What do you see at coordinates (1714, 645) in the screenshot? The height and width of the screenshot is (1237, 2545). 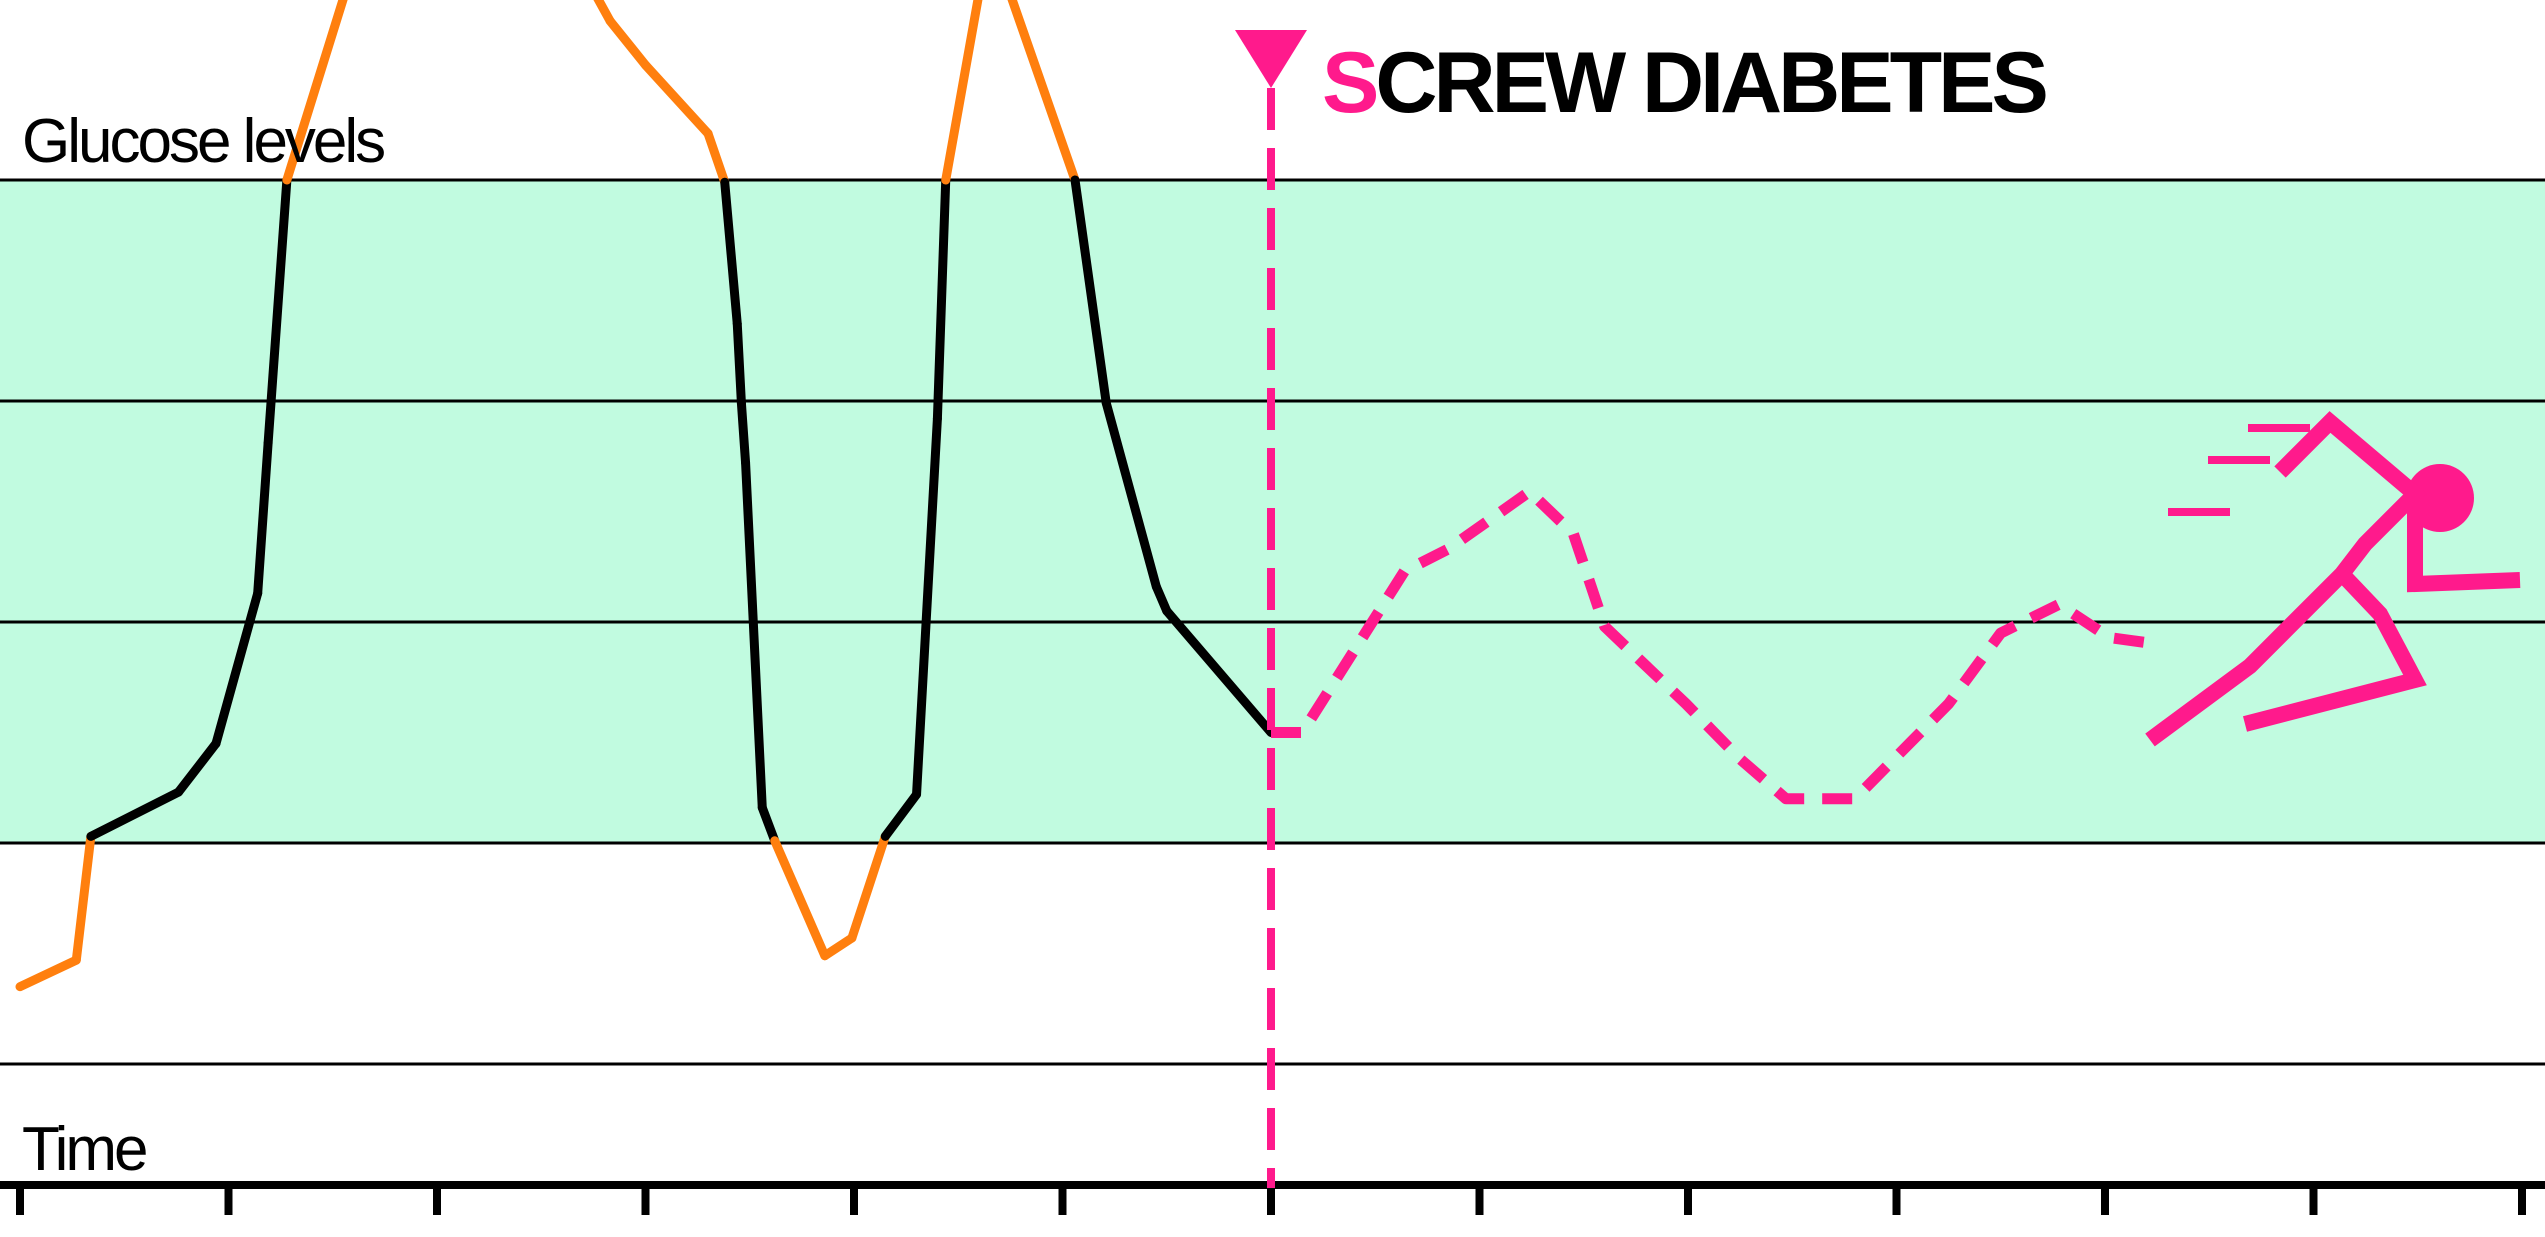 I see `projection-line` at bounding box center [1714, 645].